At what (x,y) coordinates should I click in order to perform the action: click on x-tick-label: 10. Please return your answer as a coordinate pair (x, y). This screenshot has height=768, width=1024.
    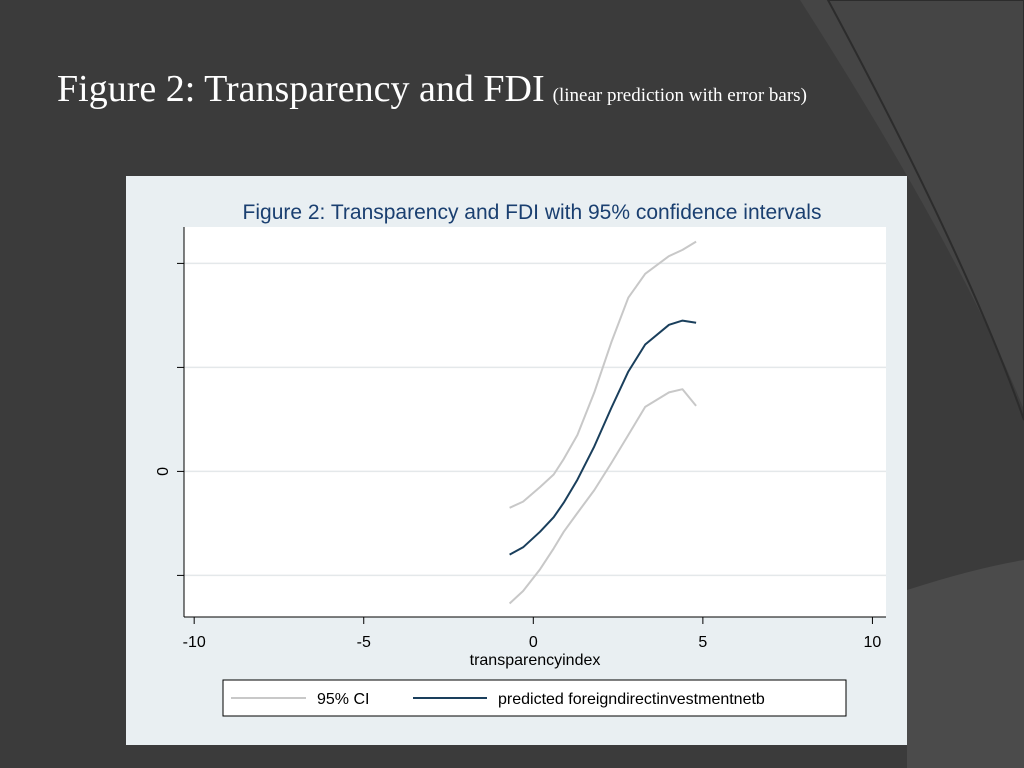
    Looking at the image, I should click on (873, 642).